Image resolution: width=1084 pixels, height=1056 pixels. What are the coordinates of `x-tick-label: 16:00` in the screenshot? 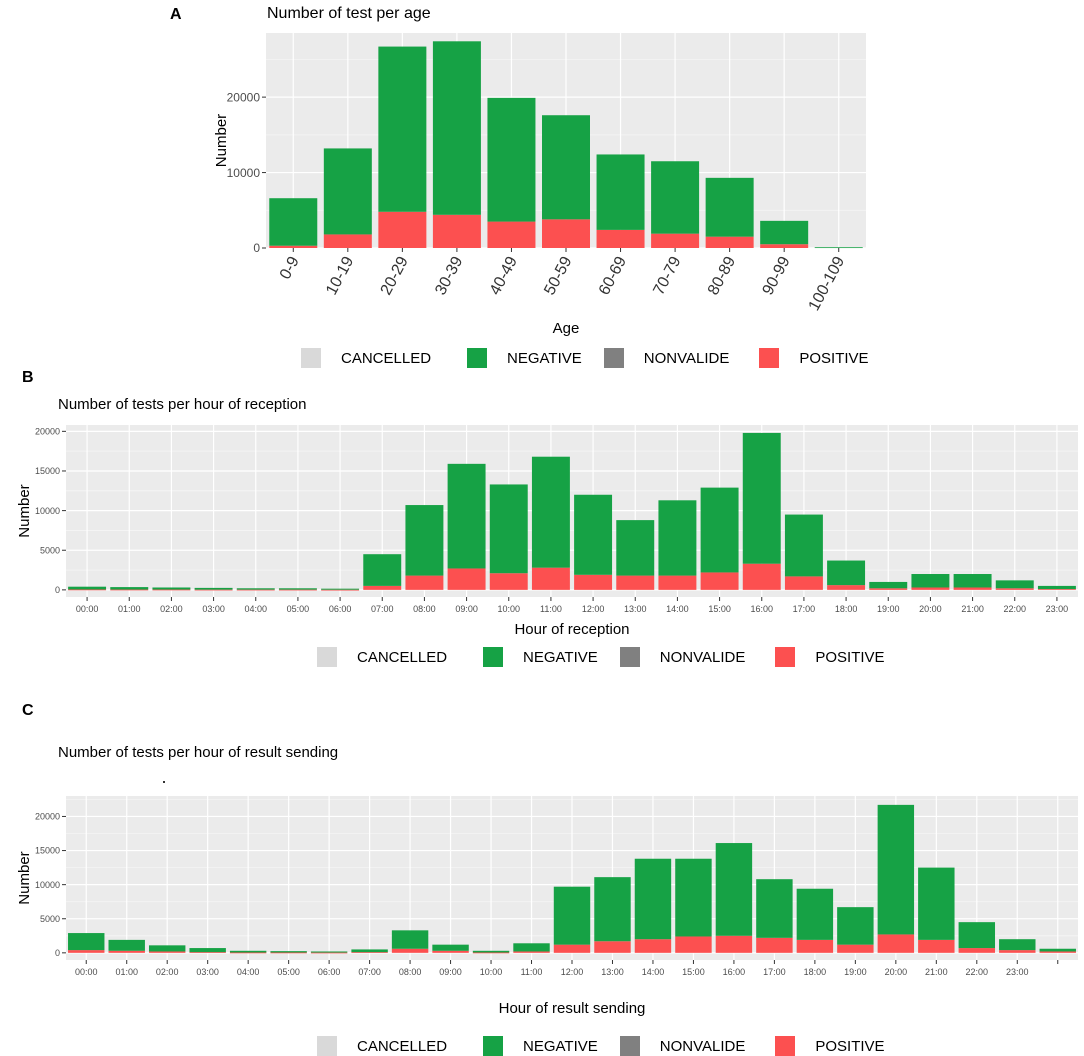 It's located at (761, 609).